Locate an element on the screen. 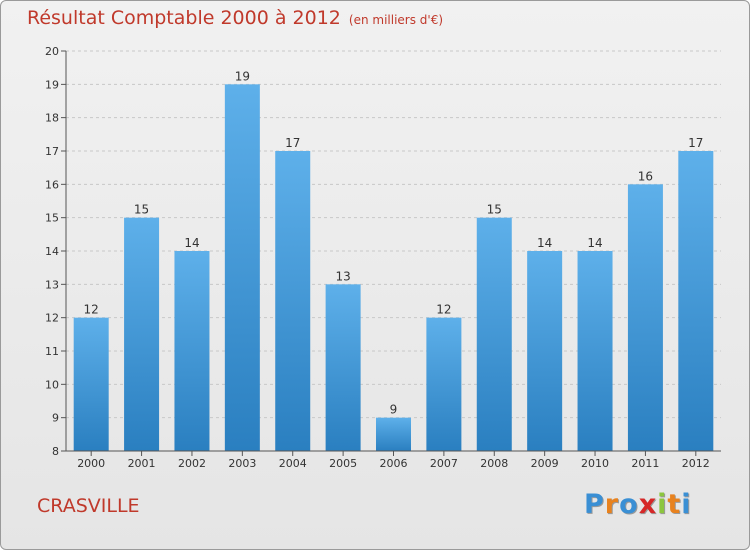 The width and height of the screenshot is (750, 550). x-tick-label: 2009 is located at coordinates (545, 463).